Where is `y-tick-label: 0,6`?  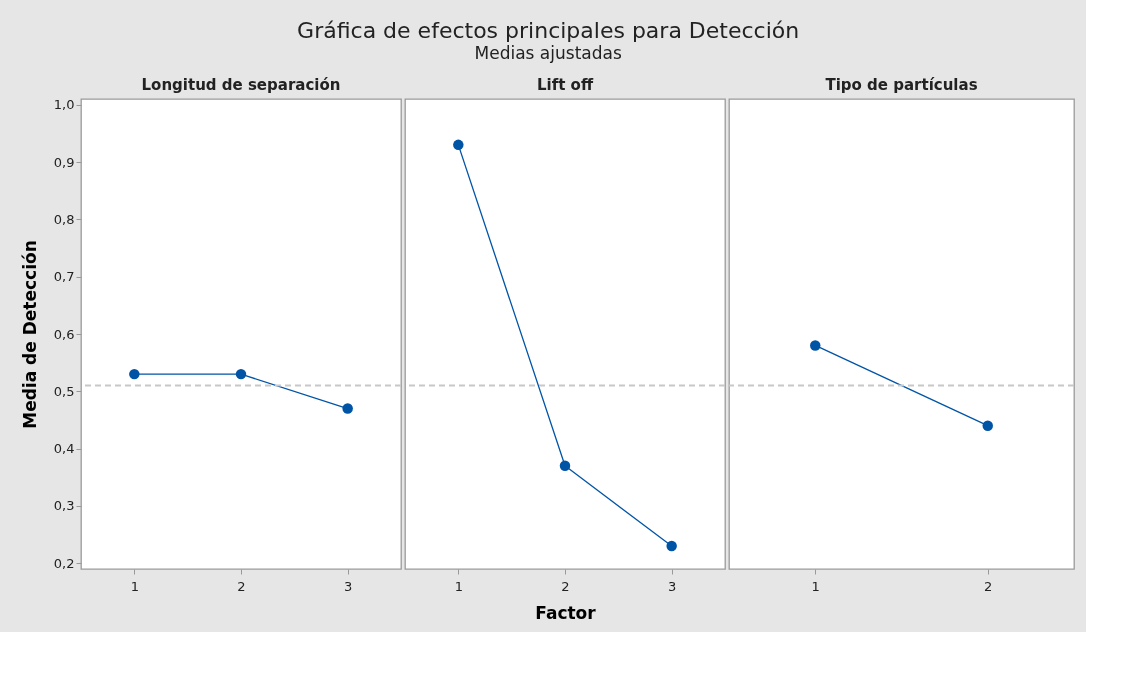 y-tick-label: 0,6 is located at coordinates (64, 334).